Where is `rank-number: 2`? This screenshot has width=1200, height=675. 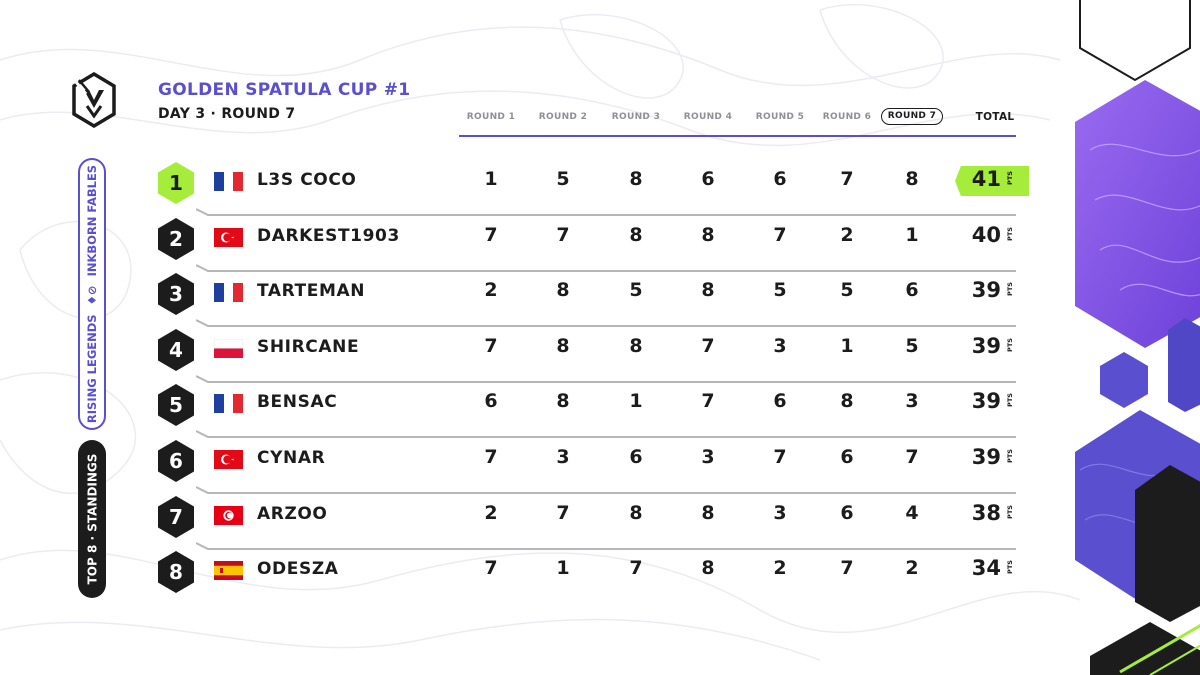 rank-number: 2 is located at coordinates (176, 238).